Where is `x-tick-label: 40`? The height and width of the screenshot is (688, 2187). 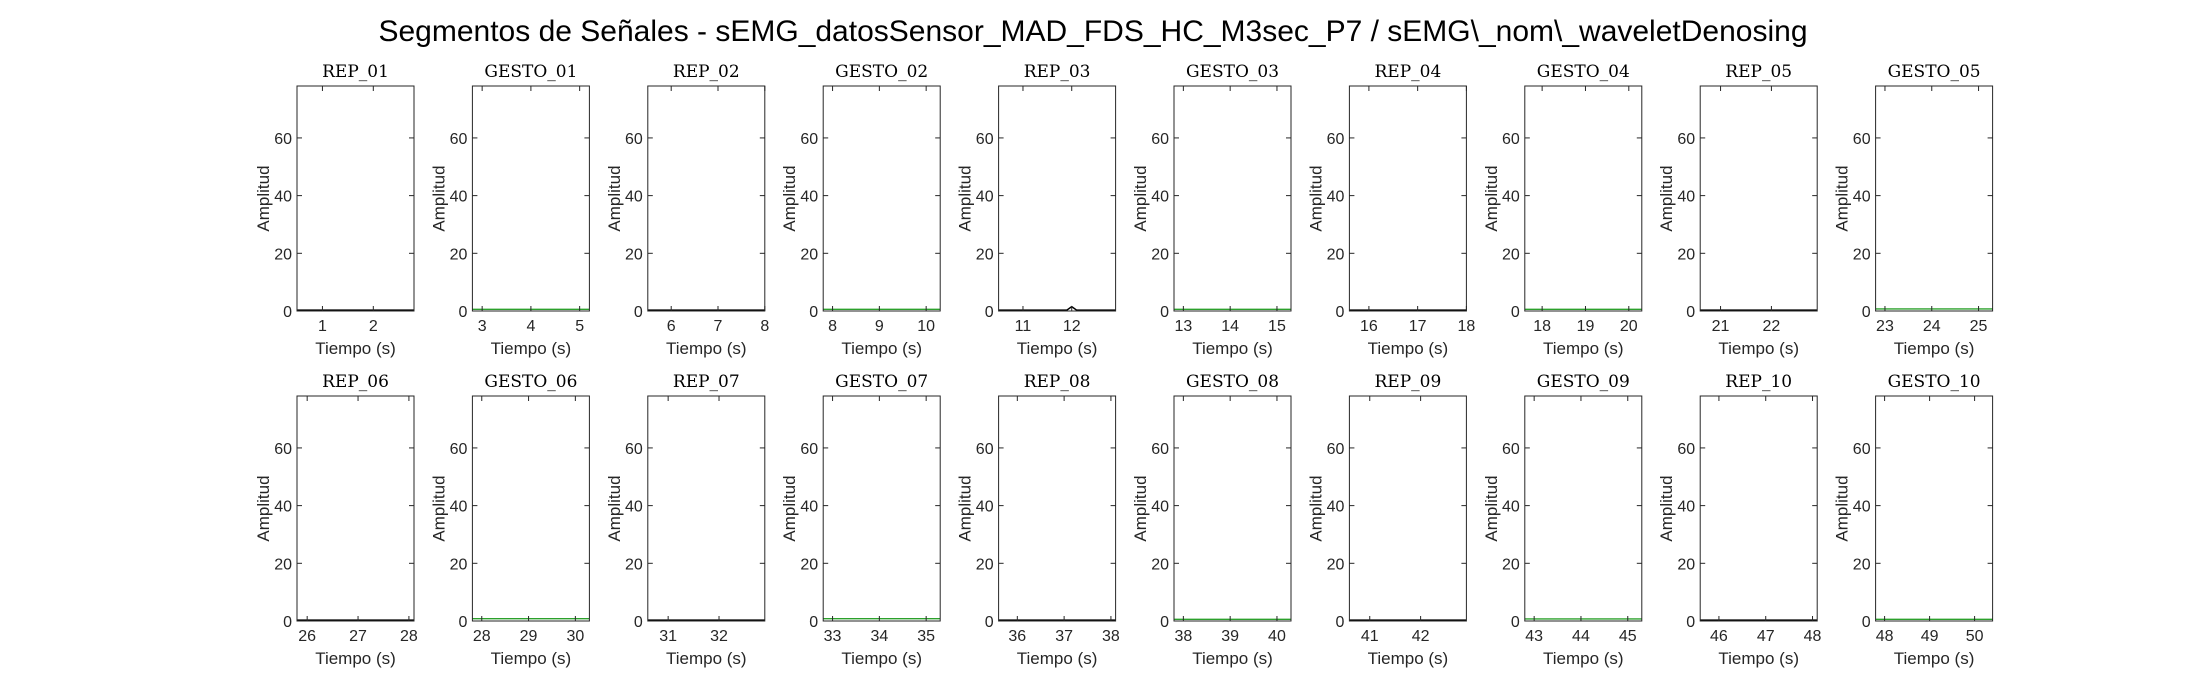 x-tick-label: 40 is located at coordinates (1277, 636).